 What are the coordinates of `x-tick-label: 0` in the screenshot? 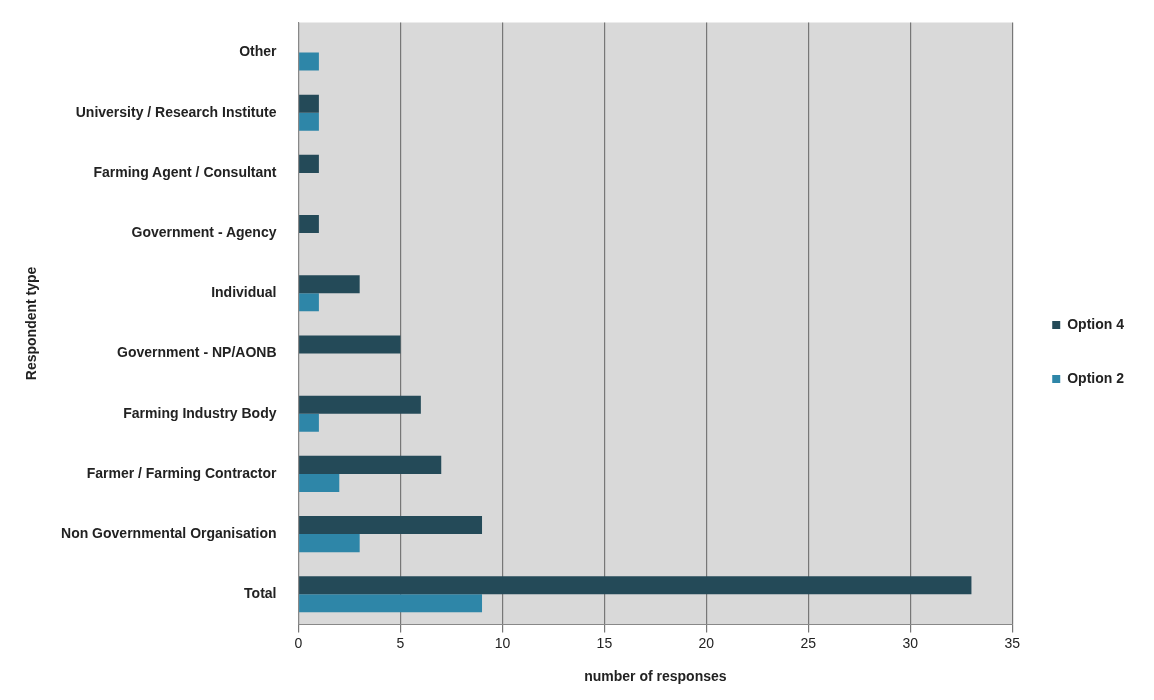 It's located at (298, 642).